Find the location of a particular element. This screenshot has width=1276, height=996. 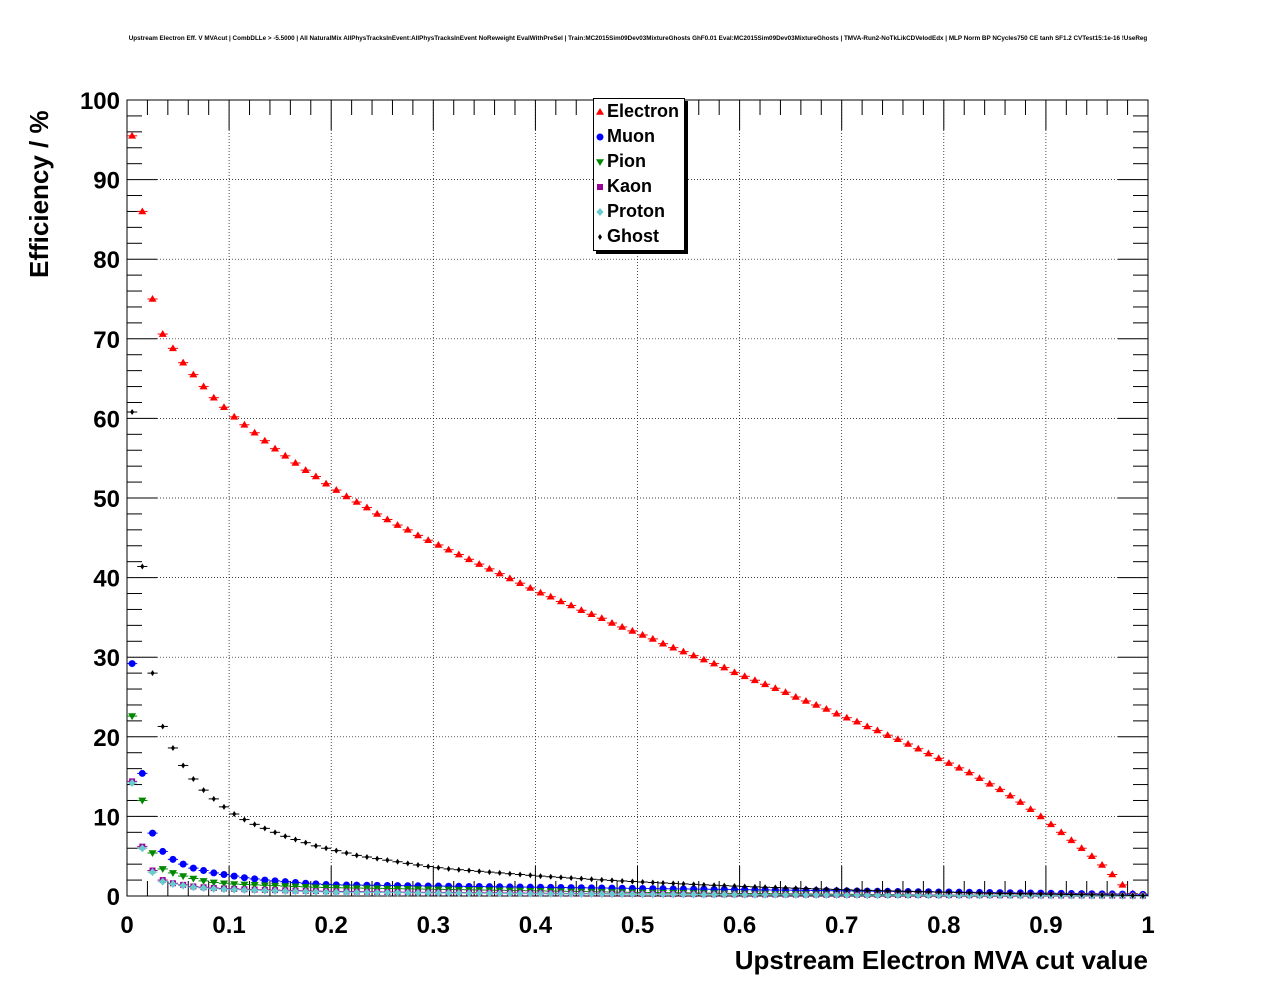

legend: Electron Muon Pion Kaon Proton Ghost is located at coordinates (639, 174).